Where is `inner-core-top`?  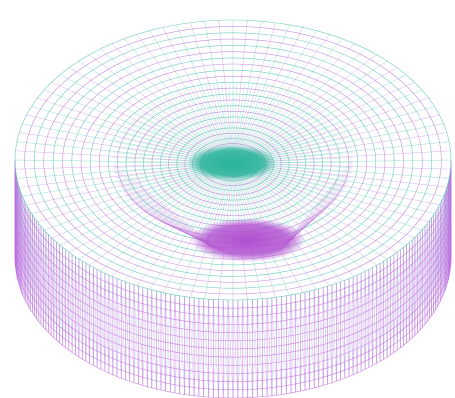
inner-core-top is located at coordinates (232, 163).